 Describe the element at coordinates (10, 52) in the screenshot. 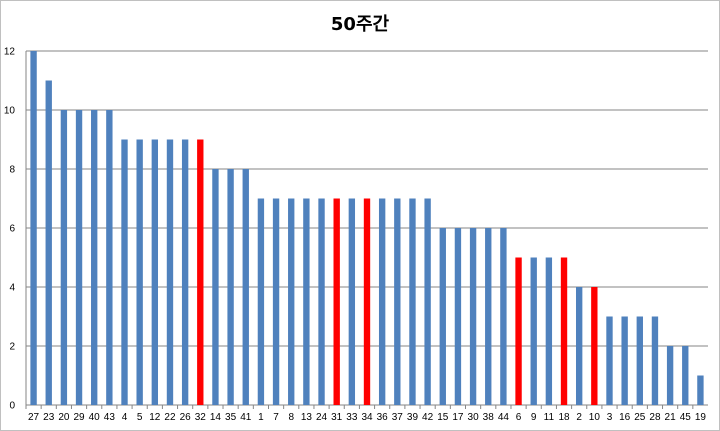

I see `y-tick-label: 12` at that location.